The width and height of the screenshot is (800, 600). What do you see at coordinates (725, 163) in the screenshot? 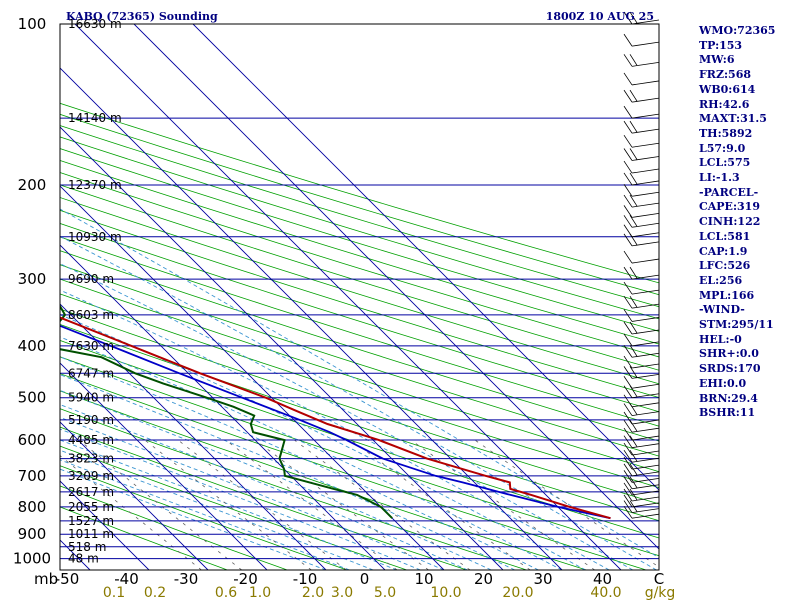
I see `index-line: LCL:575` at bounding box center [725, 163].